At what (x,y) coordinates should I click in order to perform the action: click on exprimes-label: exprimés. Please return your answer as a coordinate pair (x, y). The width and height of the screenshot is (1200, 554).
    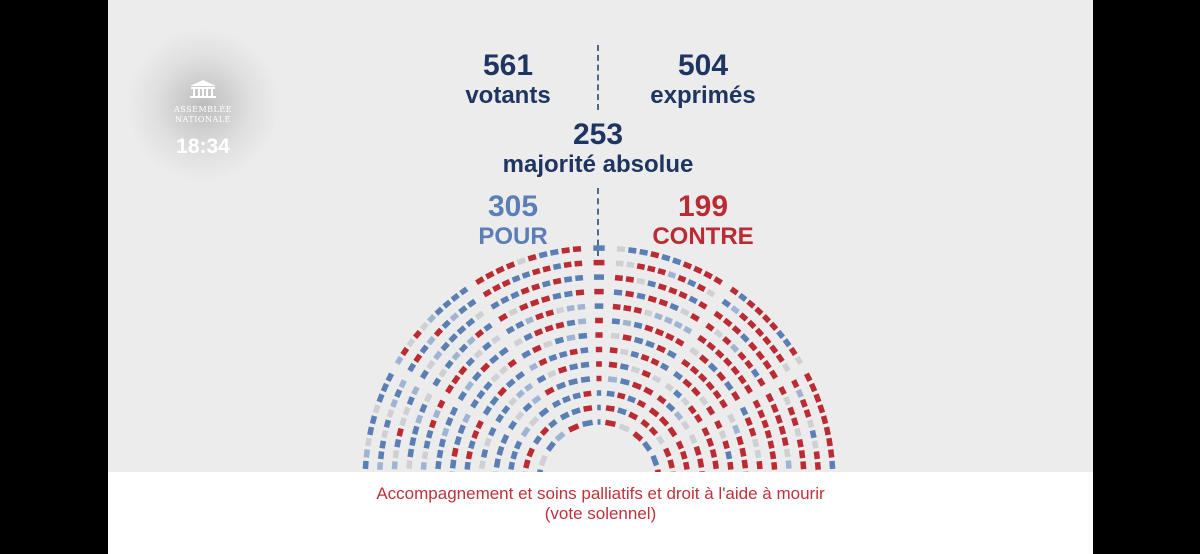
    Looking at the image, I should click on (703, 95).